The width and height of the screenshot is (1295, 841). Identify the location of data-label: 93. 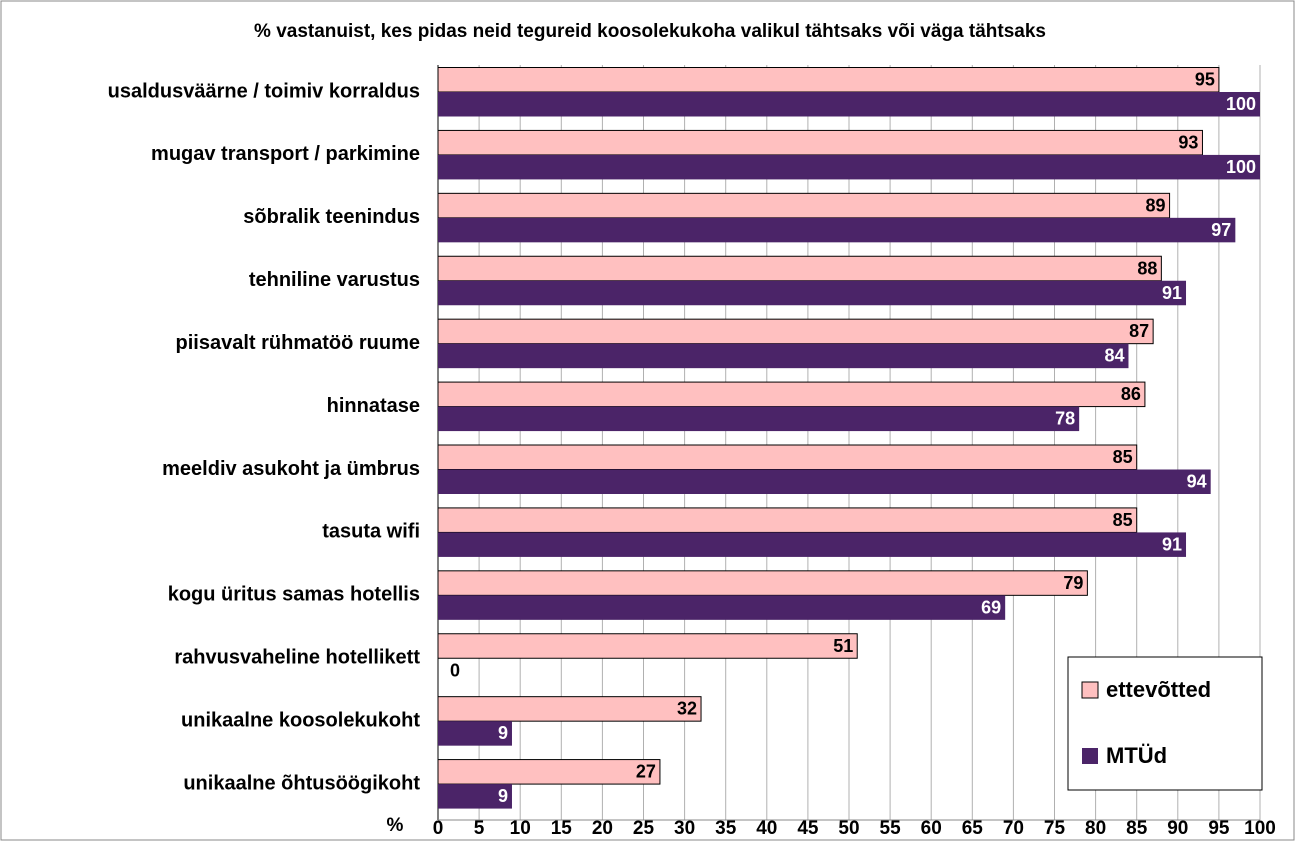
(1188, 142).